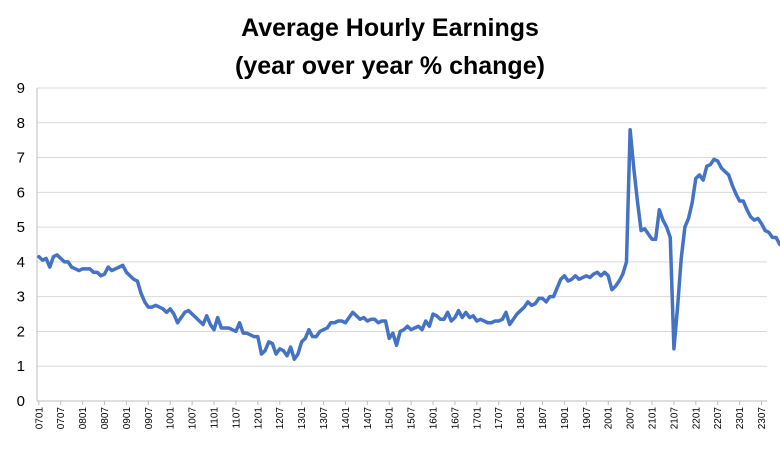  What do you see at coordinates (21, 331) in the screenshot?
I see `y-tick-label: 2` at bounding box center [21, 331].